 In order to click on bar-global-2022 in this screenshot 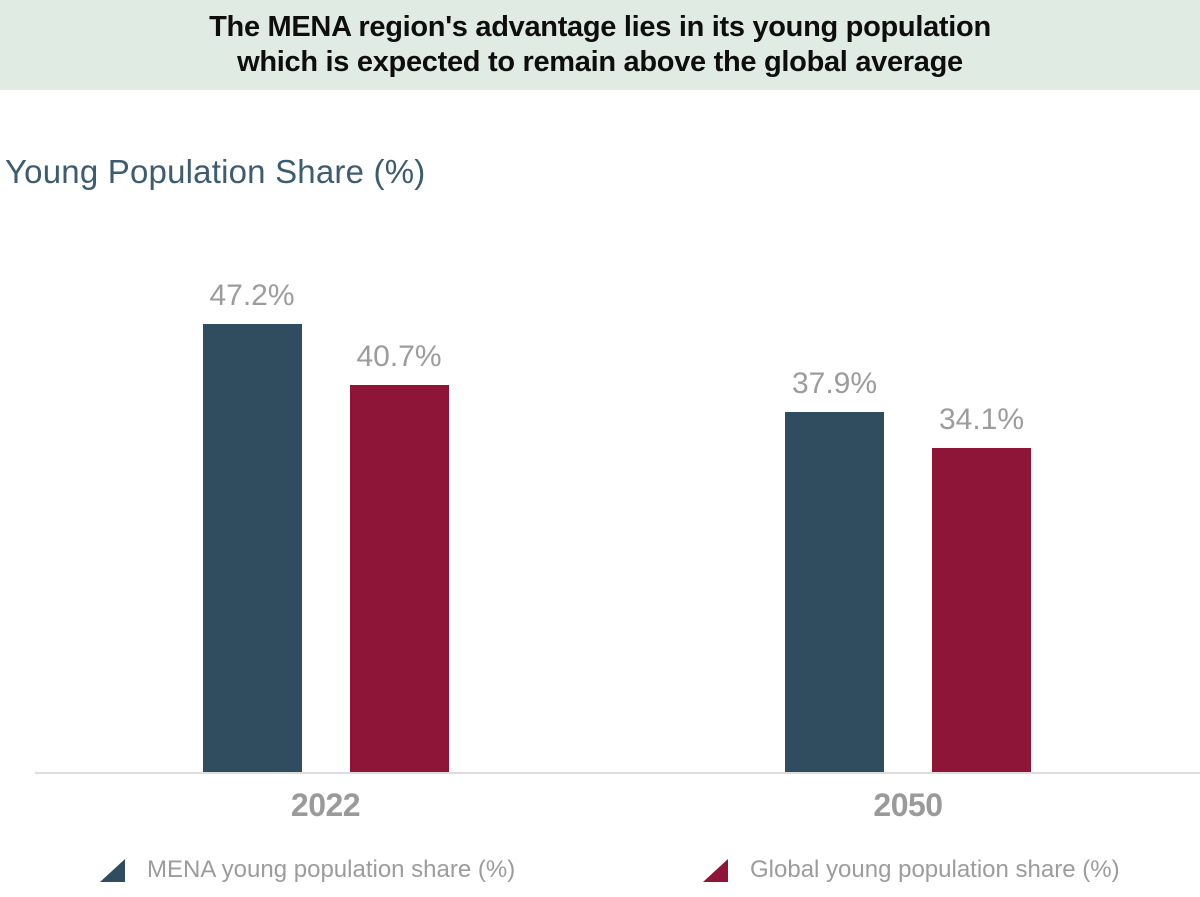, I will do `click(399, 578)`.